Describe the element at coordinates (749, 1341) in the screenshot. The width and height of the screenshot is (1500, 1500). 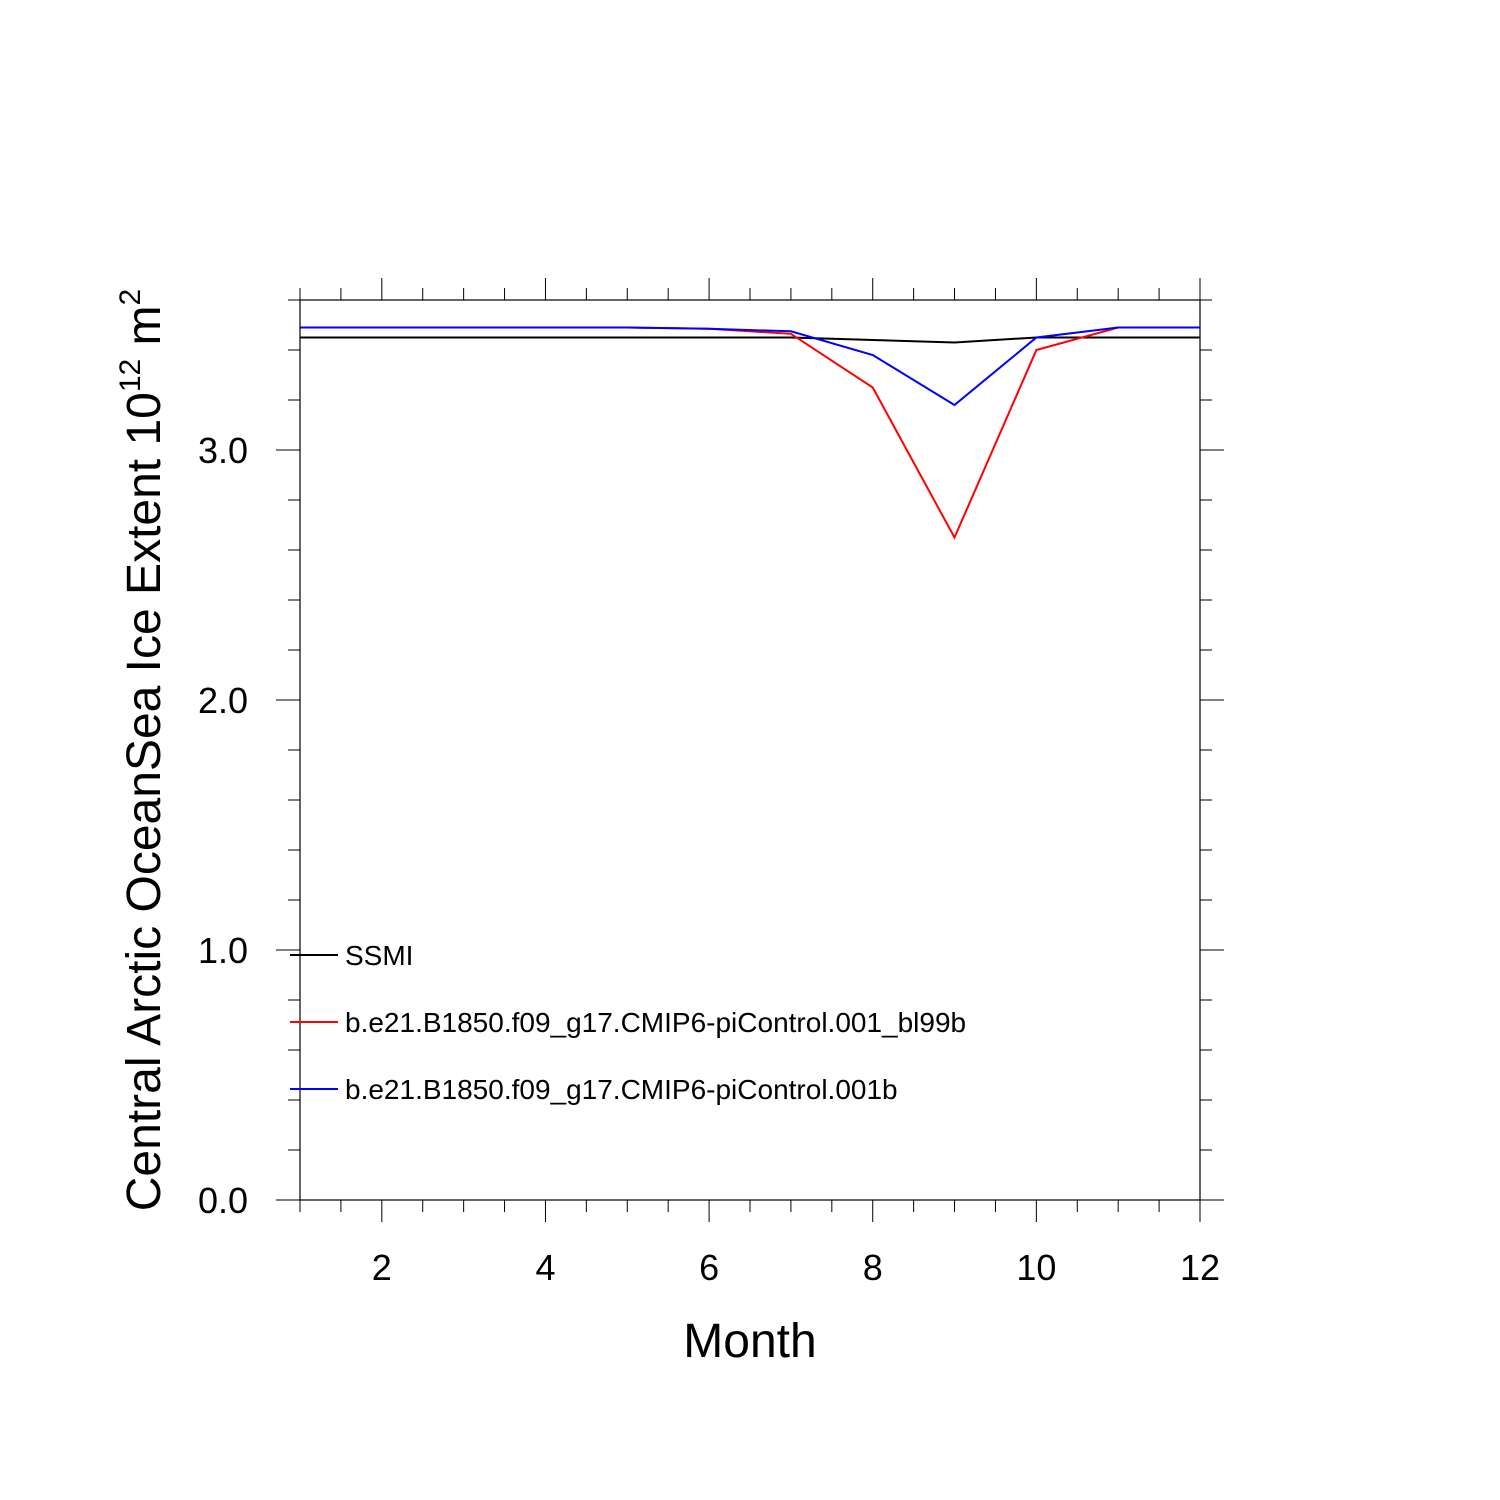
I see `x-axis-title: Month` at that location.